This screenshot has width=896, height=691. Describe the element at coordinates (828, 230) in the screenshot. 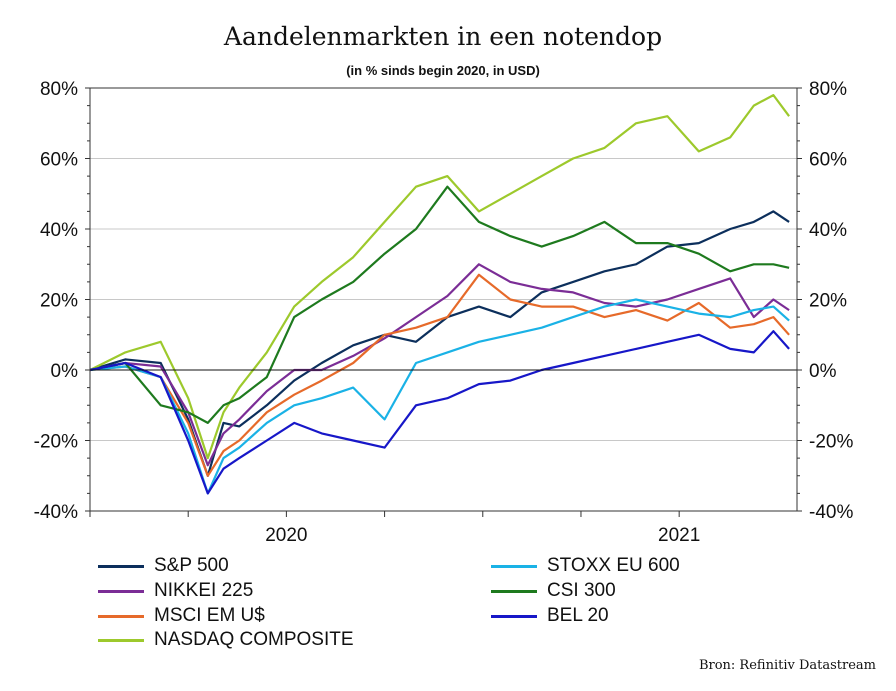

I see `y-tick-label-right: 40%` at that location.